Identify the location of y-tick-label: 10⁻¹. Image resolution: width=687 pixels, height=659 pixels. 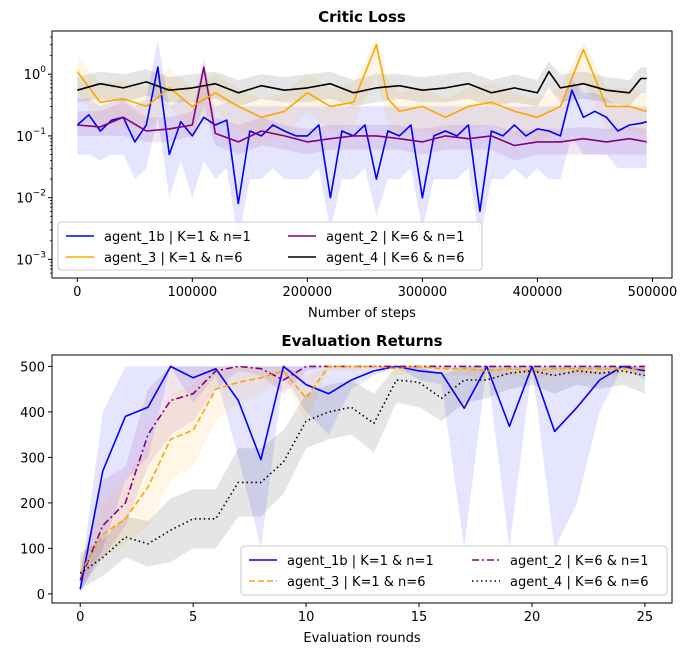
(31, 136).